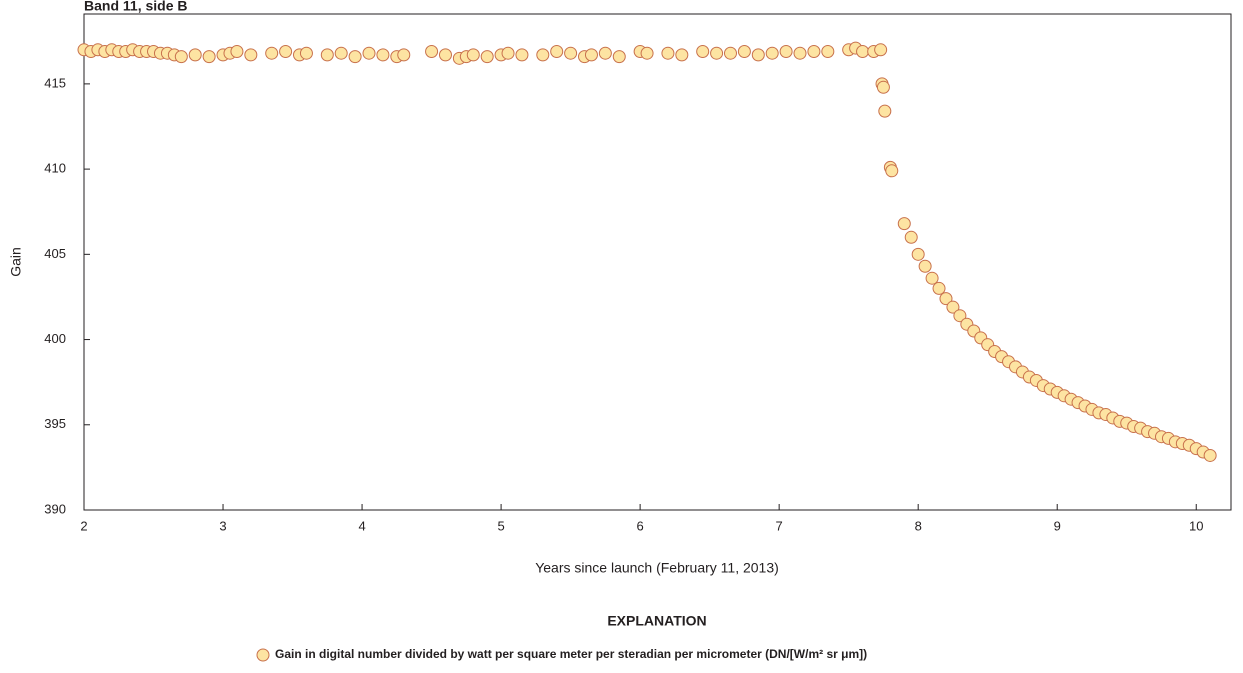 This screenshot has height=673, width=1243. What do you see at coordinates (55, 82) in the screenshot?
I see `y-tick-label: 415` at bounding box center [55, 82].